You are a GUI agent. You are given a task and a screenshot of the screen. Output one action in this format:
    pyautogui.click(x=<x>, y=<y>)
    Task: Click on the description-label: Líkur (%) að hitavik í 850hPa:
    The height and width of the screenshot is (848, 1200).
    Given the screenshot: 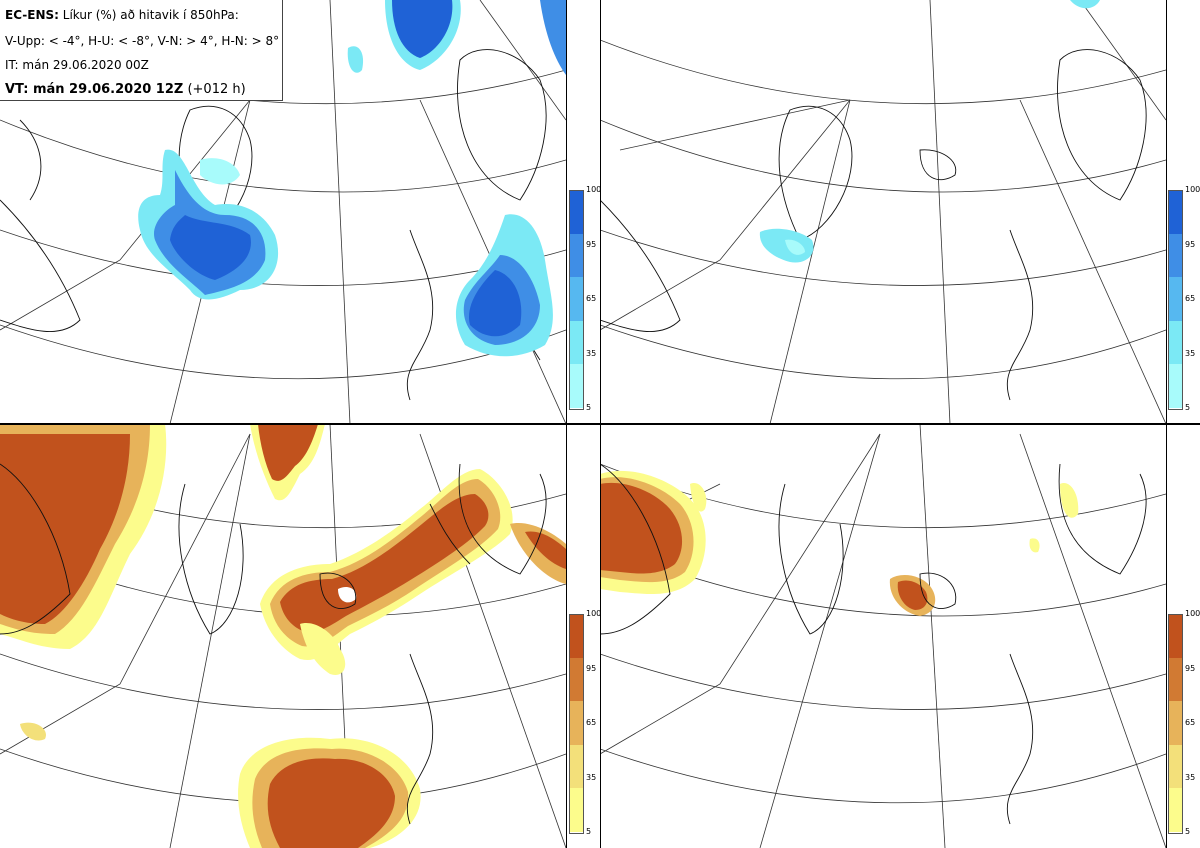 What is the action you would take?
    pyautogui.click(x=148, y=15)
    